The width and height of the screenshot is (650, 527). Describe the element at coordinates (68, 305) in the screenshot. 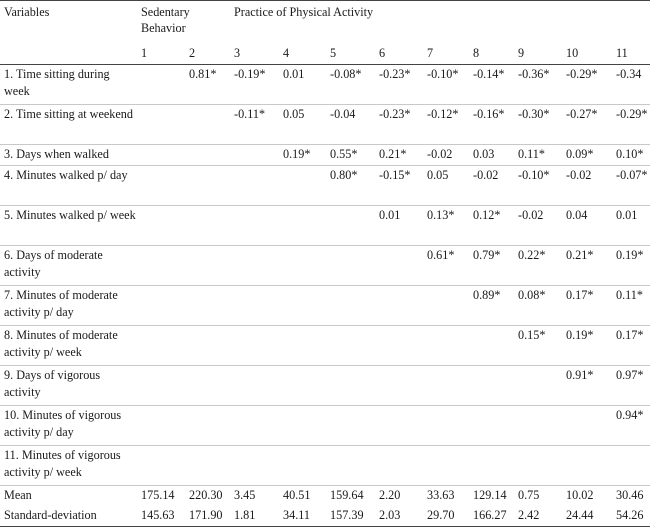

I see `variable-label: 7. Minutes of moderate activity p/ day` at that location.